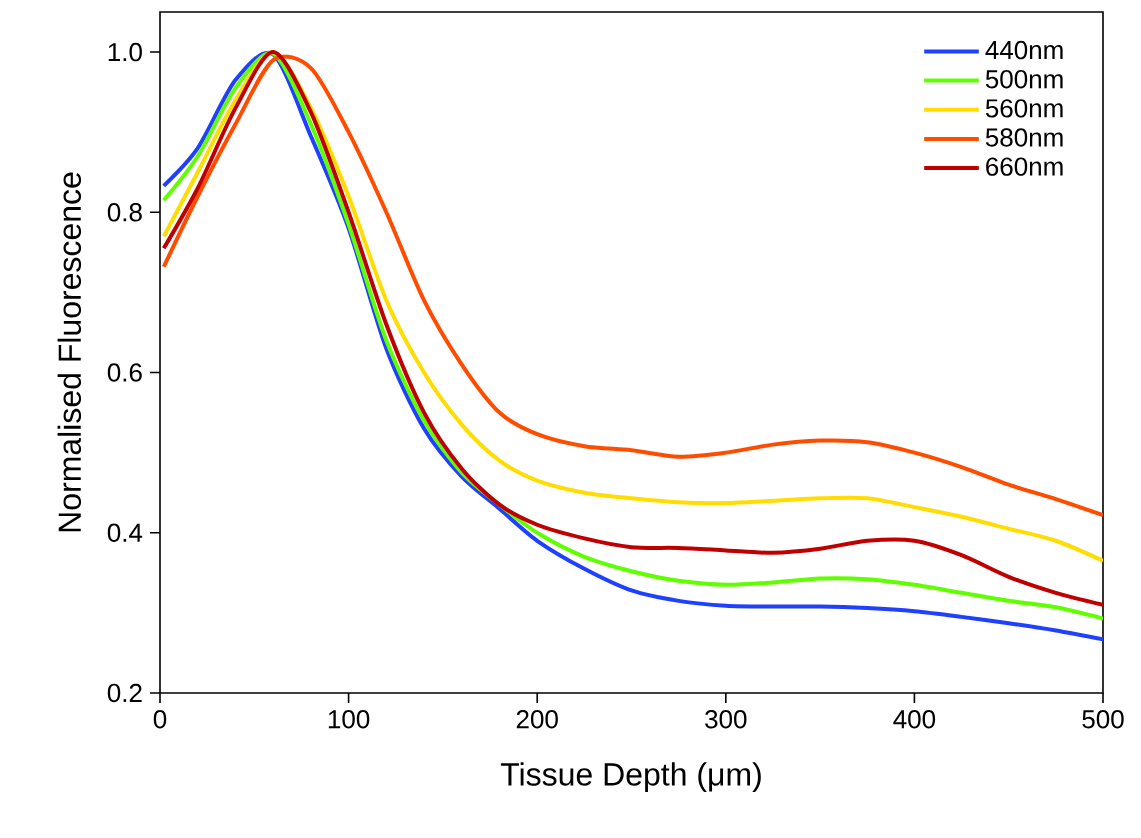 The image size is (1141, 838). I want to click on x-tick-label: 300, so click(726, 719).